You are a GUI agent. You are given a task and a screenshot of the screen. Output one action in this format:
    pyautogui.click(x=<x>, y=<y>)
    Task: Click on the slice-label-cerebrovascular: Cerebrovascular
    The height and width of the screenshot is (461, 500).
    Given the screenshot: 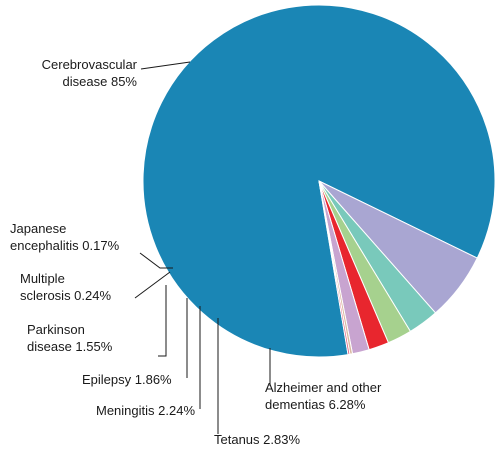 What is the action you would take?
    pyautogui.click(x=90, y=64)
    